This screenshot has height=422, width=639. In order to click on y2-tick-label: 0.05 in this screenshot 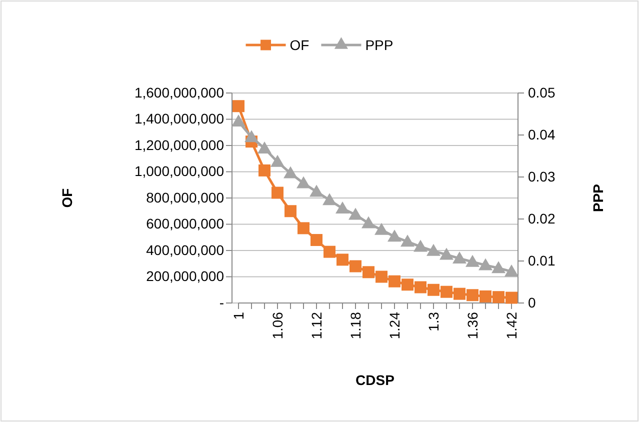, I will do `click(542, 92)`.